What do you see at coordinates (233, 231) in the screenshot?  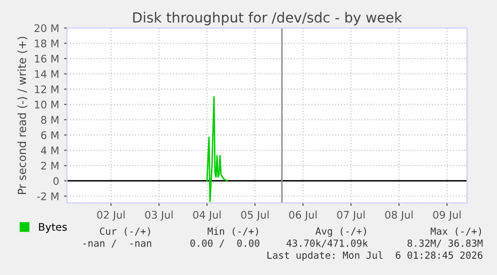 I see `text: Min (-/+)` at bounding box center [233, 231].